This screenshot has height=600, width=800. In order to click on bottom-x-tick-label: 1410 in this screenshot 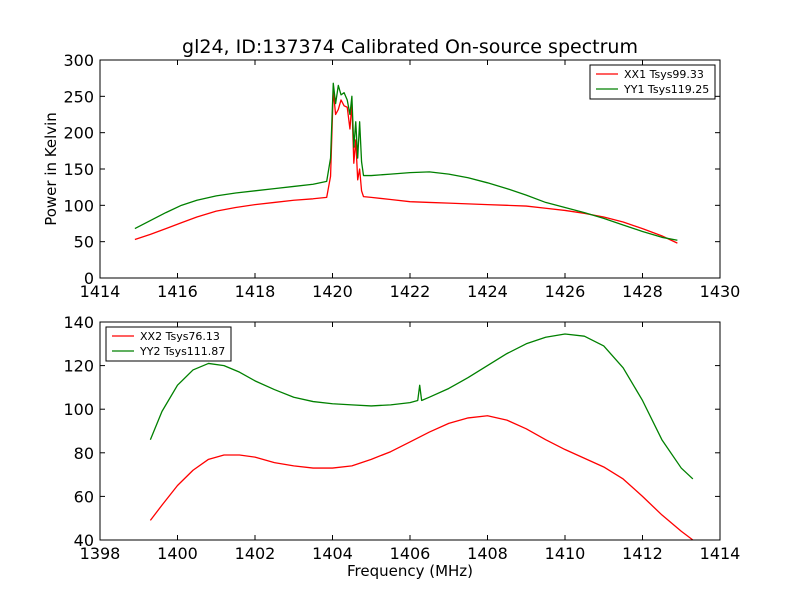, I will do `click(565, 553)`.